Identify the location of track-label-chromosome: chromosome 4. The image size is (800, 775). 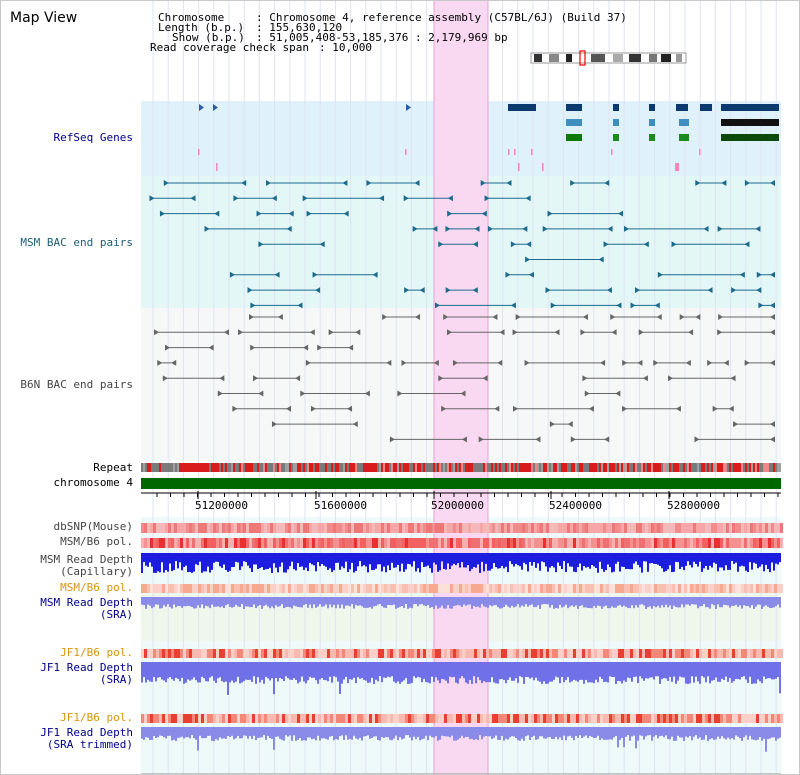
(93, 482).